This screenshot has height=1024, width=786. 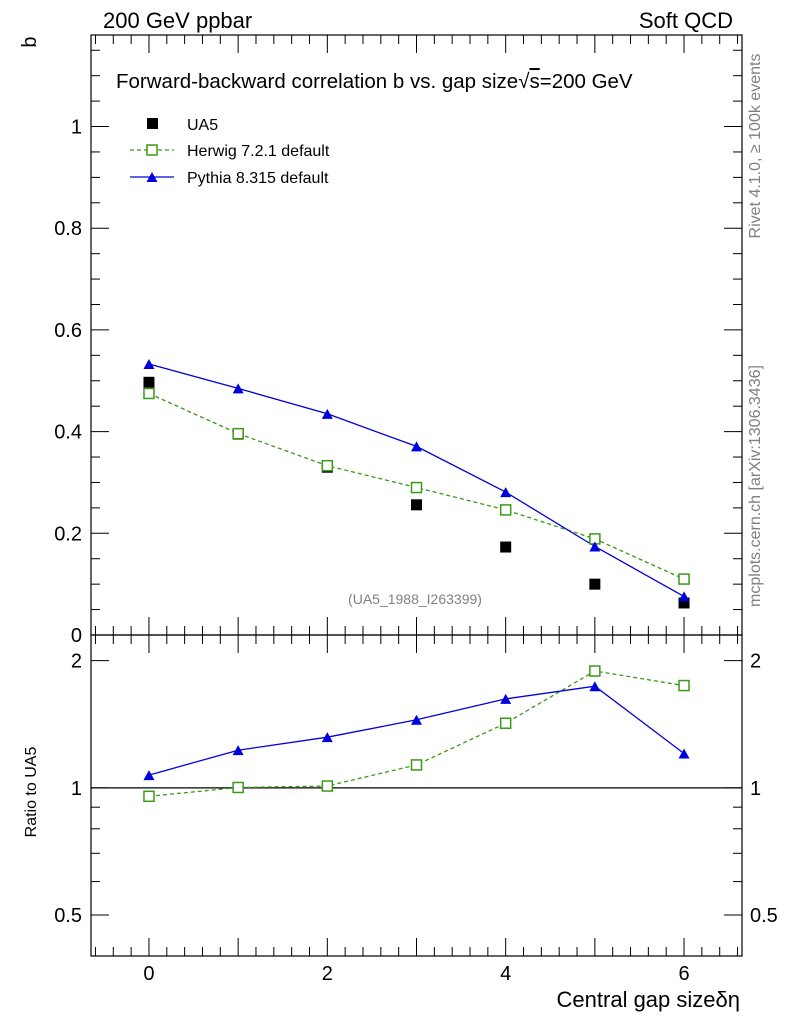 What do you see at coordinates (68, 916) in the screenshot?
I see `ratio-y-tick-label-left: 0.5` at bounding box center [68, 916].